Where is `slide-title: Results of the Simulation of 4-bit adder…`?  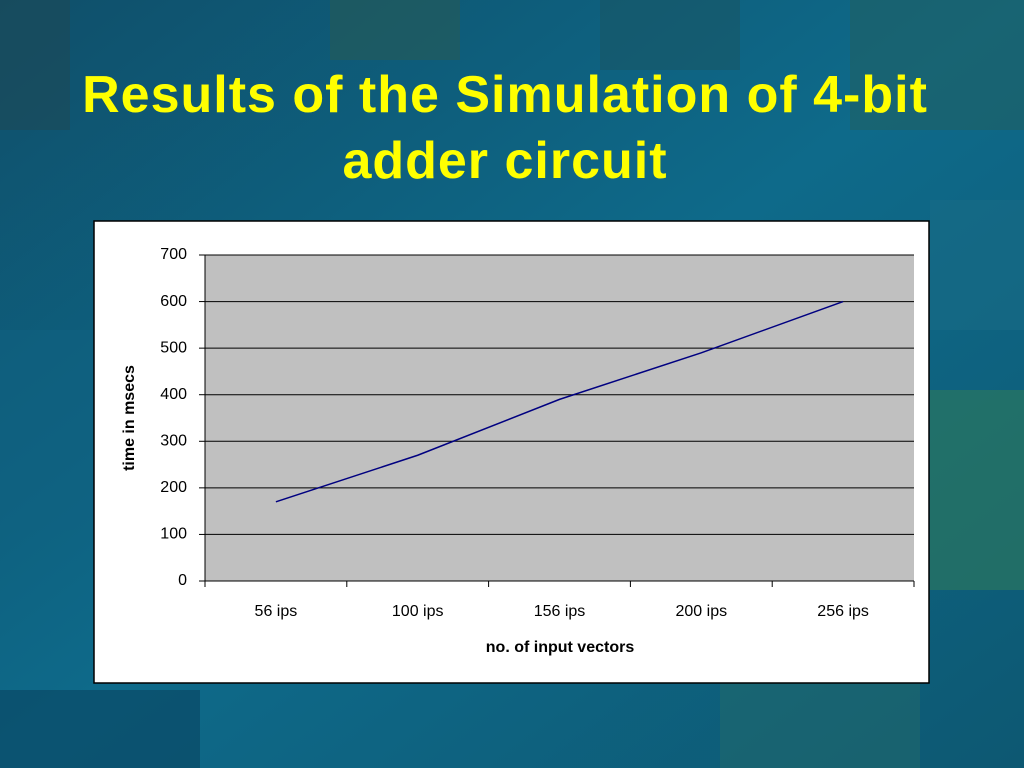
slide-title: Results of the Simulation of 4-bit adder… is located at coordinates (505, 128).